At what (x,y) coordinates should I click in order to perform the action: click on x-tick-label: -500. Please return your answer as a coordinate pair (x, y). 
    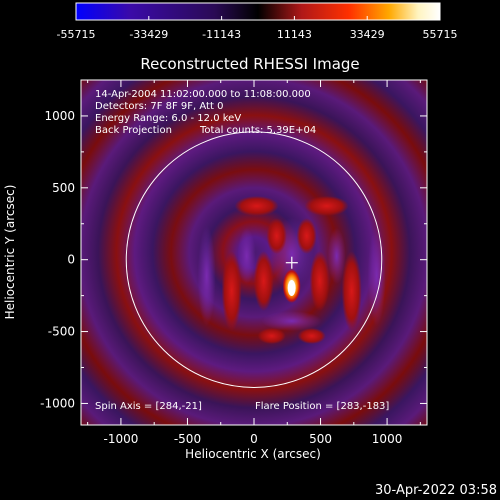
    Looking at the image, I should click on (187, 439).